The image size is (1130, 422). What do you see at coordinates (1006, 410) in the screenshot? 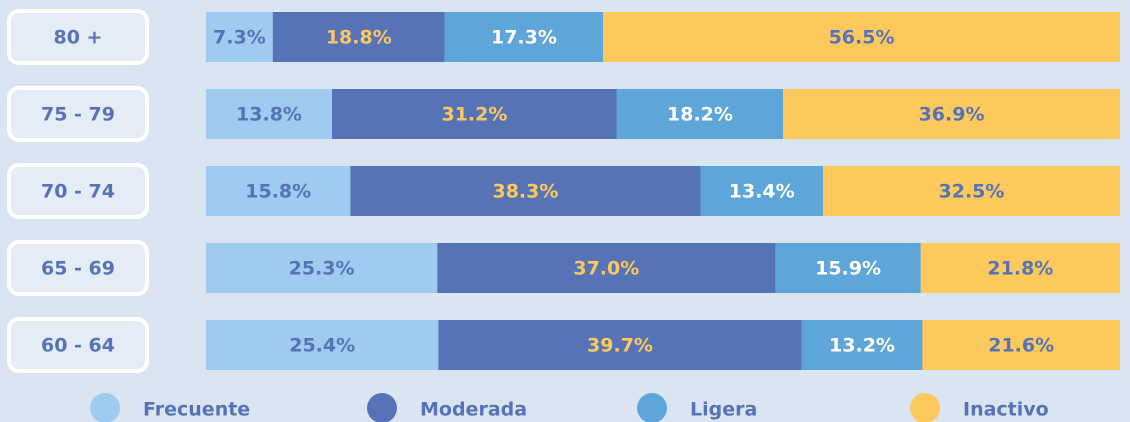
I see `legend-label: Inactivo` at bounding box center [1006, 410].